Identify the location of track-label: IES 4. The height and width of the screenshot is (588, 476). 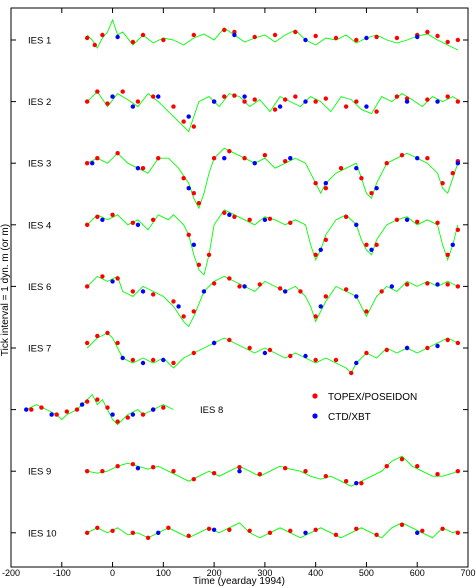
(39, 225).